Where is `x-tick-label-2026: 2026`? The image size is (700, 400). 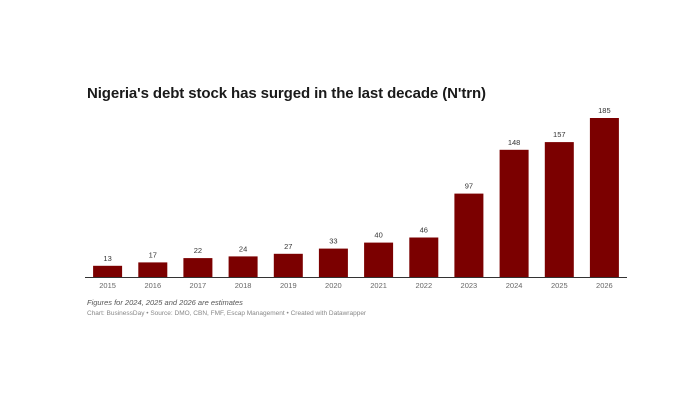 x-tick-label-2026: 2026 is located at coordinates (604, 285).